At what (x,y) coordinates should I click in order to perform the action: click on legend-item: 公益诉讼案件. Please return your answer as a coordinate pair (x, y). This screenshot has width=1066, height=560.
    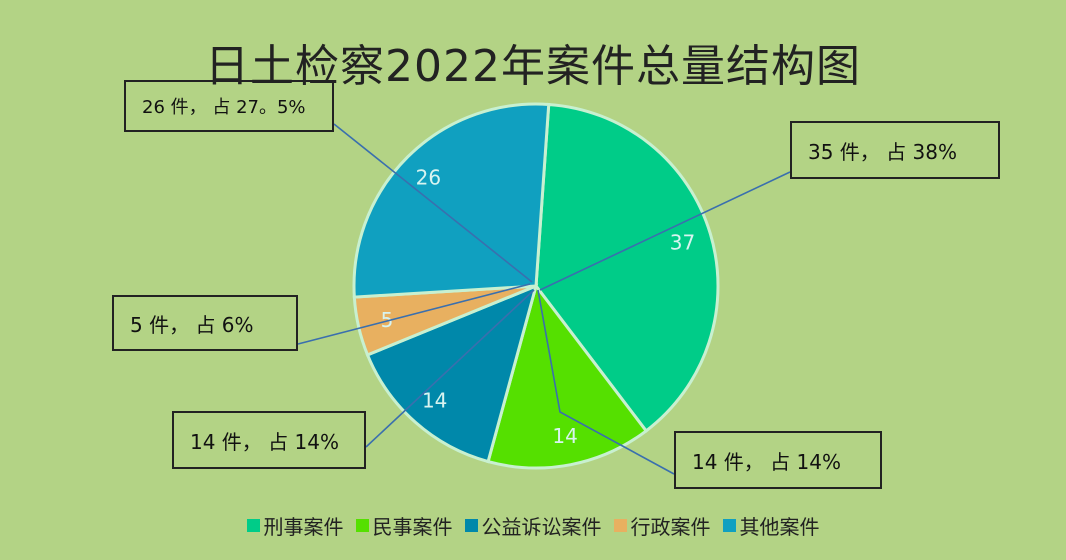
    Looking at the image, I should click on (533, 525).